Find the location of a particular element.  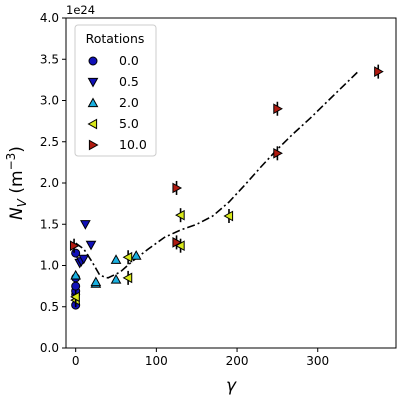

y-tick-label: 1.0 is located at coordinates (49, 266).